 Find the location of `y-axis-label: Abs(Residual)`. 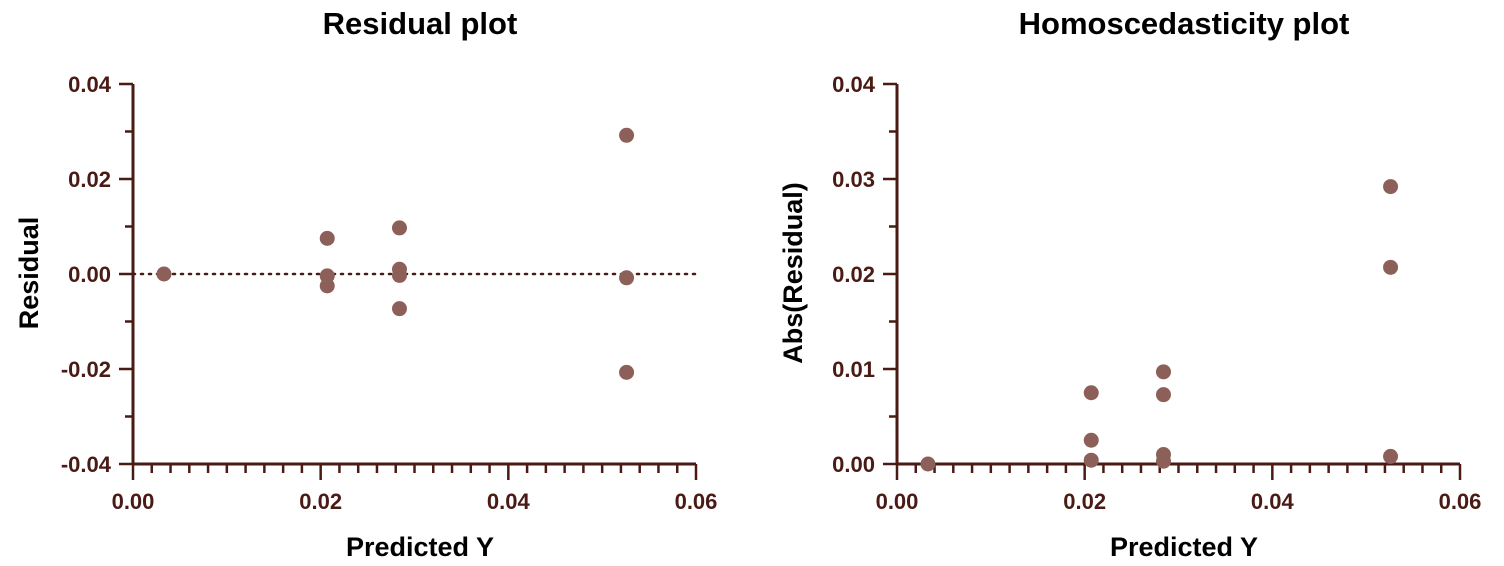

y-axis-label: Abs(Residual) is located at coordinates (793, 273).